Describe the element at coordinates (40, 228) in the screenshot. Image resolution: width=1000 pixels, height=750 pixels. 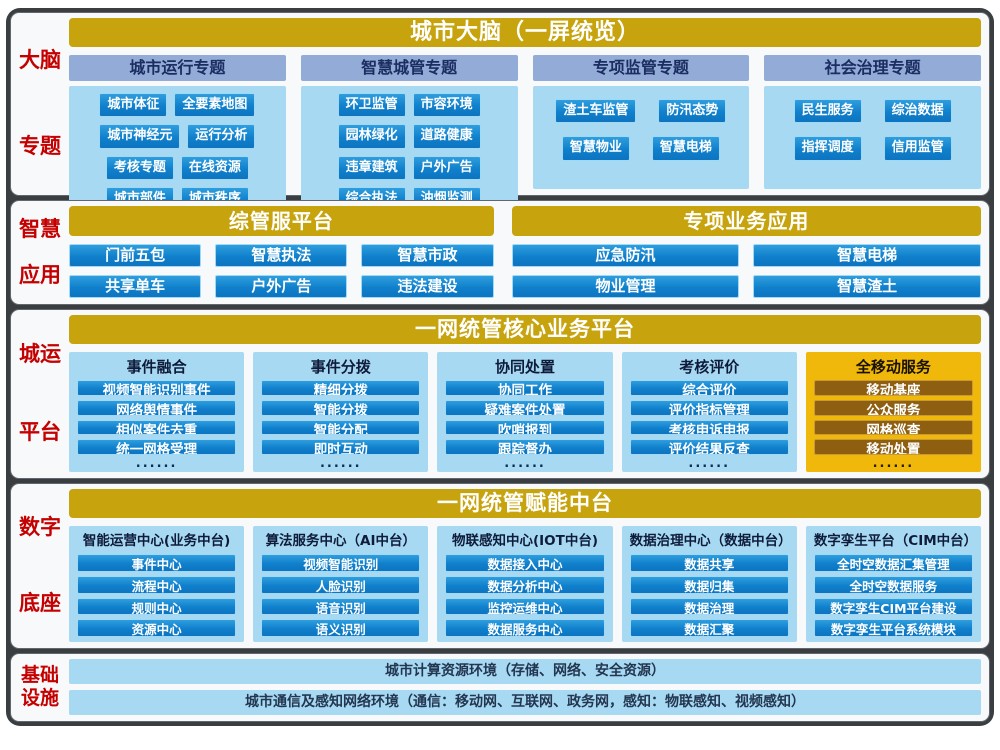
I see `side-label-line: 智慧` at that location.